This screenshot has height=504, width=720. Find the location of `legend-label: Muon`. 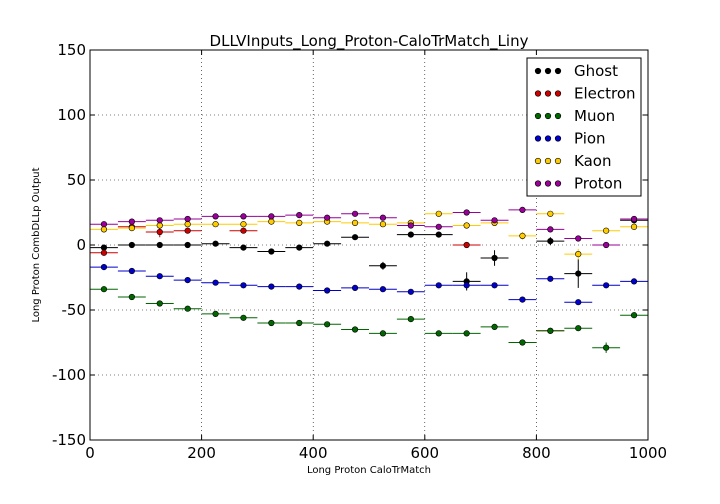

legend-label: Muon is located at coordinates (594, 116).